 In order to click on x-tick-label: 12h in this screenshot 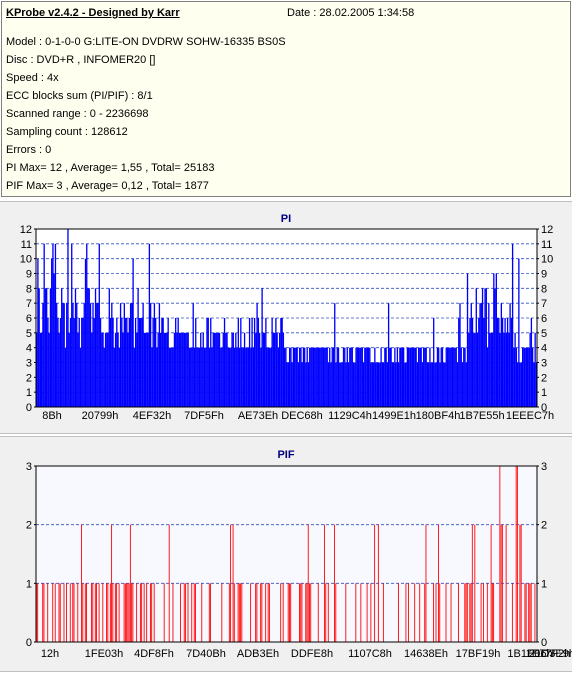, I will do `click(50, 654)`.